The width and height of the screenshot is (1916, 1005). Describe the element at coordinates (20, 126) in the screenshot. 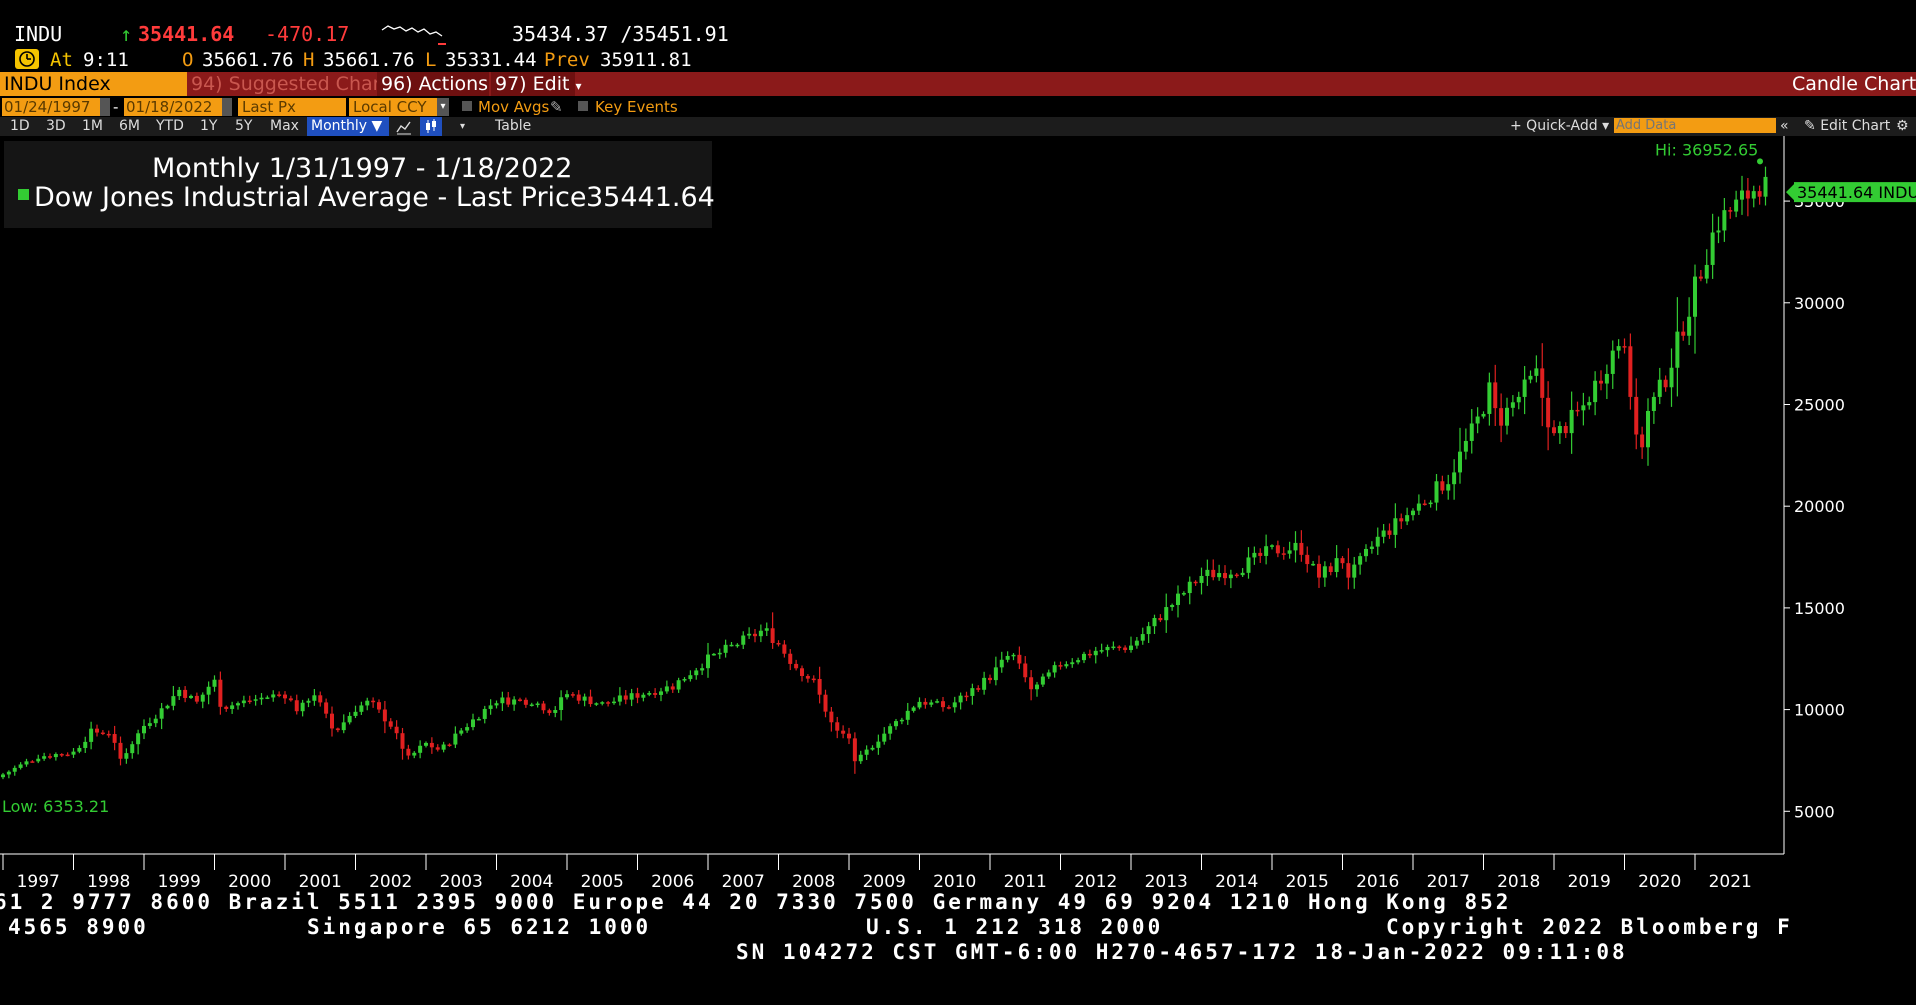

I see `tf-1d-button: 1D` at that location.